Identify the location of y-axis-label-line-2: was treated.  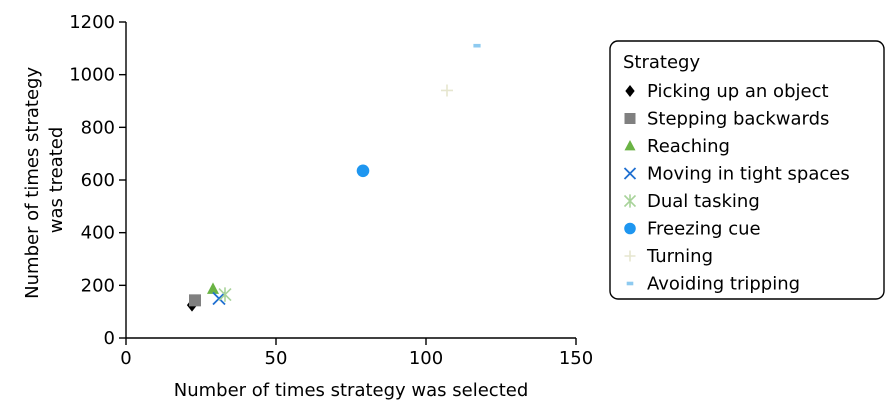
(56, 180).